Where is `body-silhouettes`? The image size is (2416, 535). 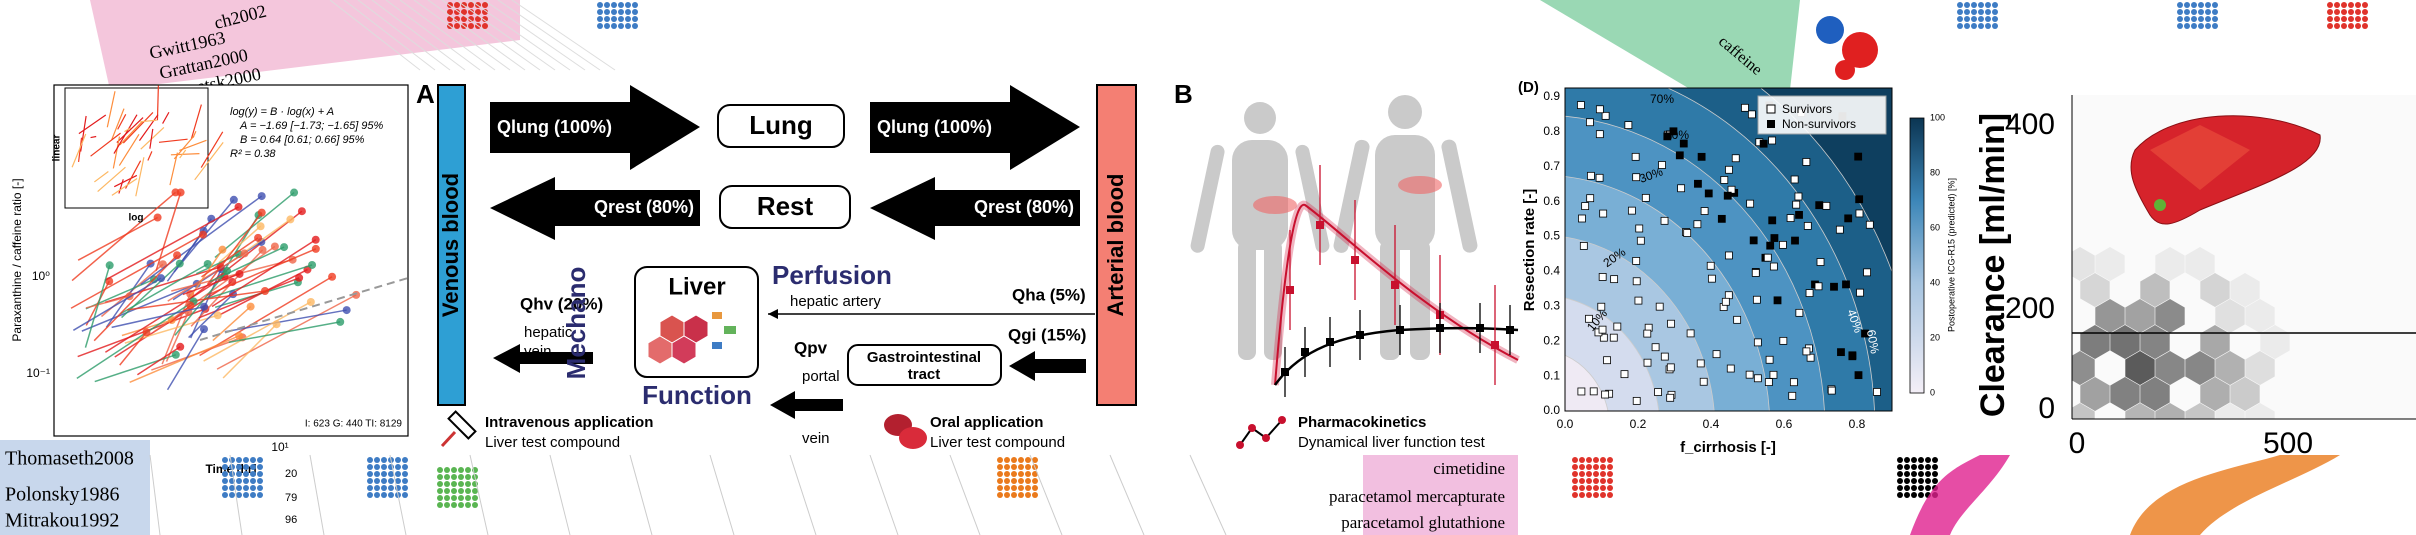 body-silhouettes is located at coordinates (1334, 227).